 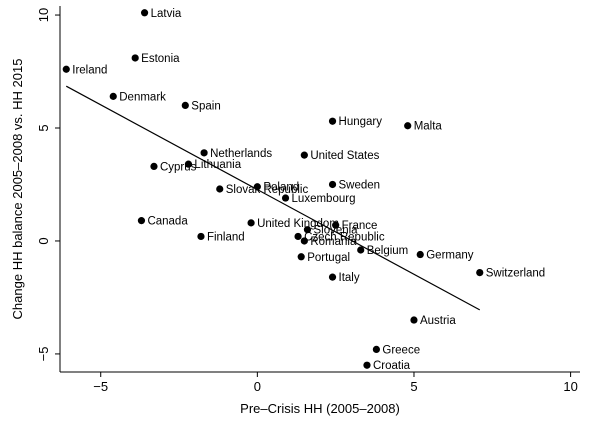 I want to click on point-label: Slovak Republic, so click(x=267, y=190).